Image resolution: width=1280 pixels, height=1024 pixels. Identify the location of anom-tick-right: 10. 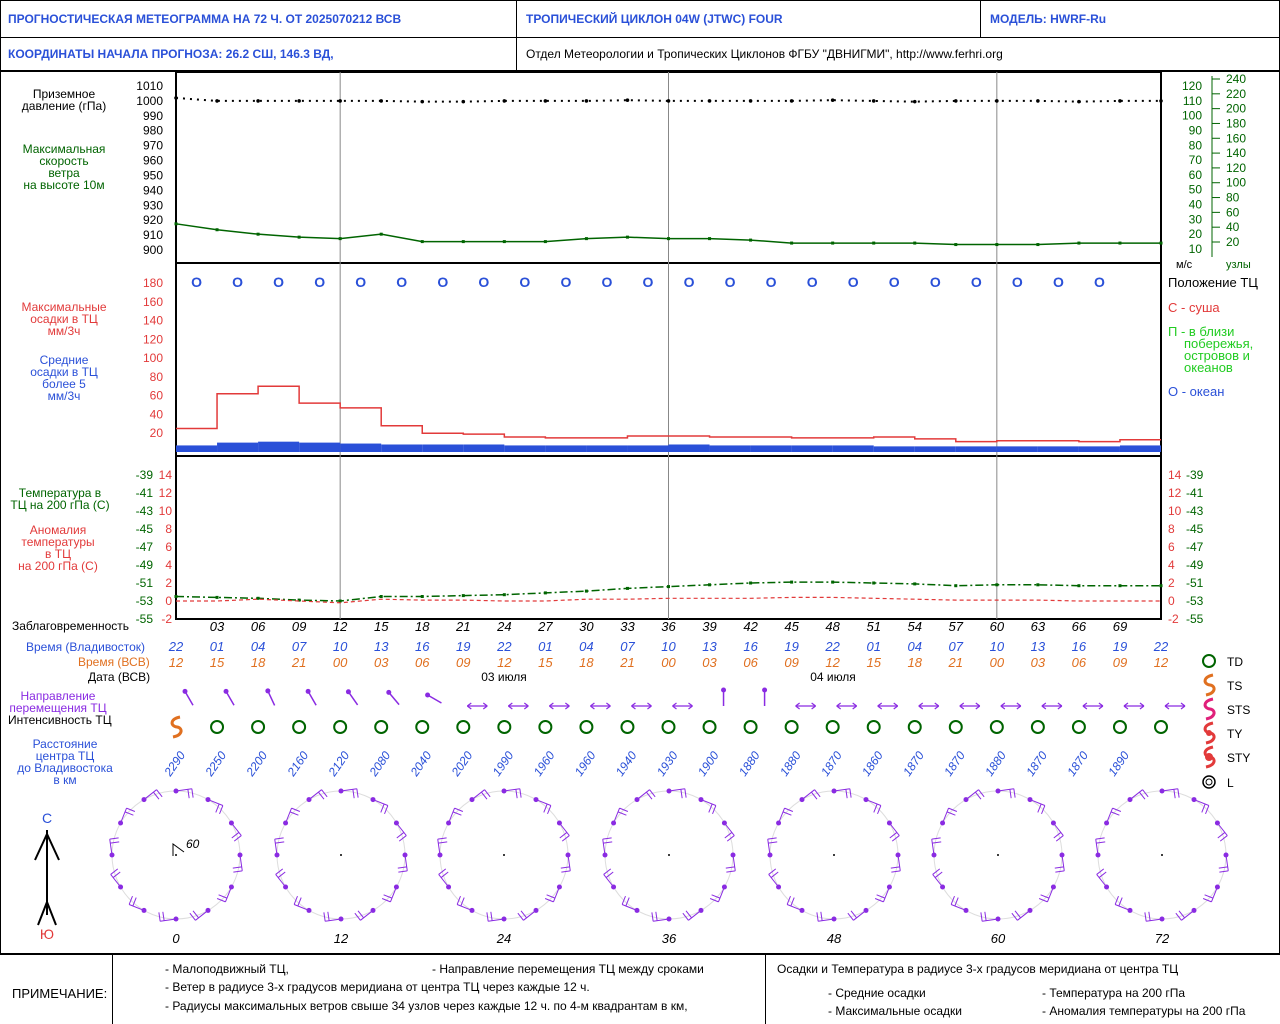
(1175, 511).